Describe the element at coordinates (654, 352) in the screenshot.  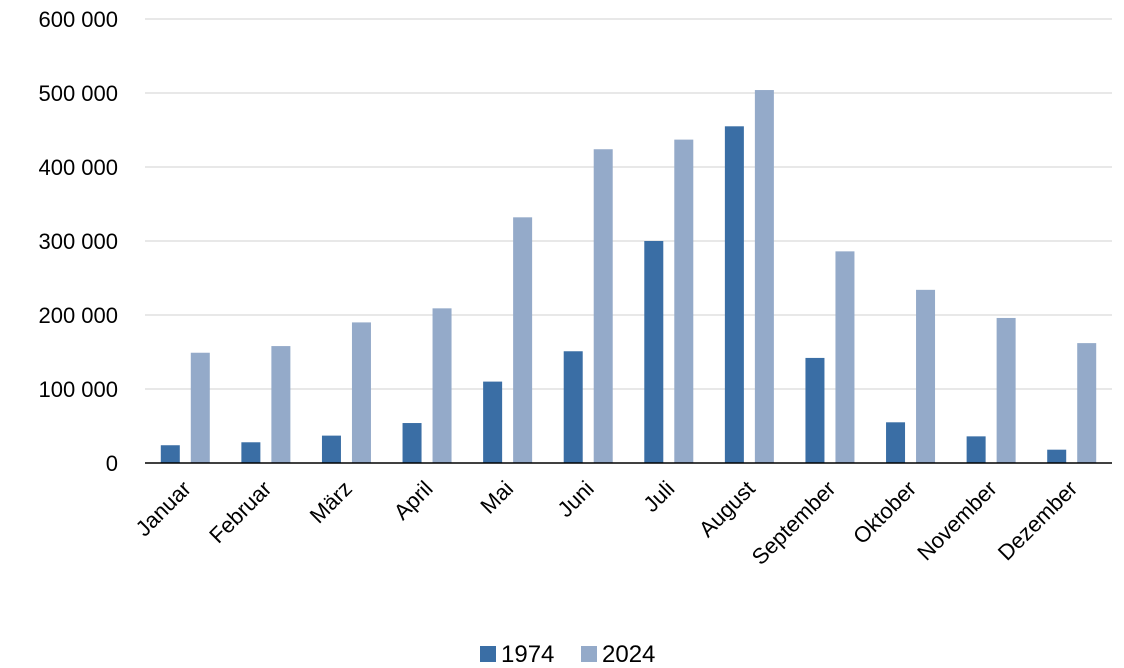
I see `bar-1974-juli` at that location.